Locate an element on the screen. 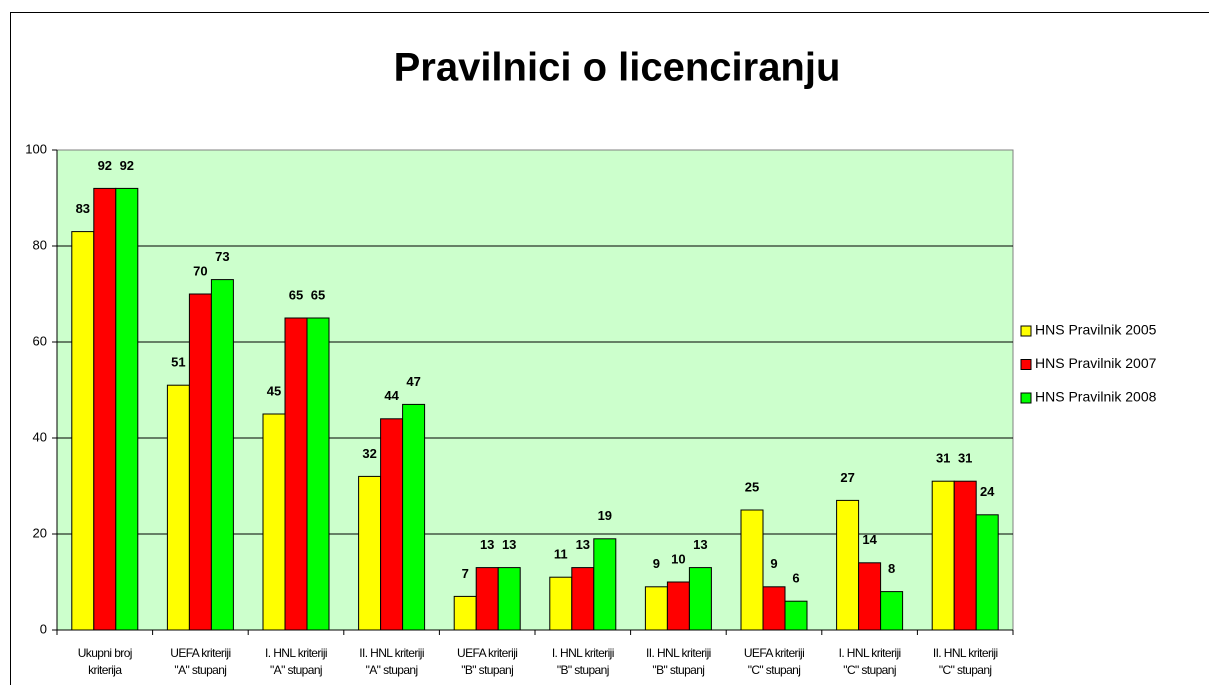 The image size is (1209, 685). value-label: 10 is located at coordinates (678, 558).